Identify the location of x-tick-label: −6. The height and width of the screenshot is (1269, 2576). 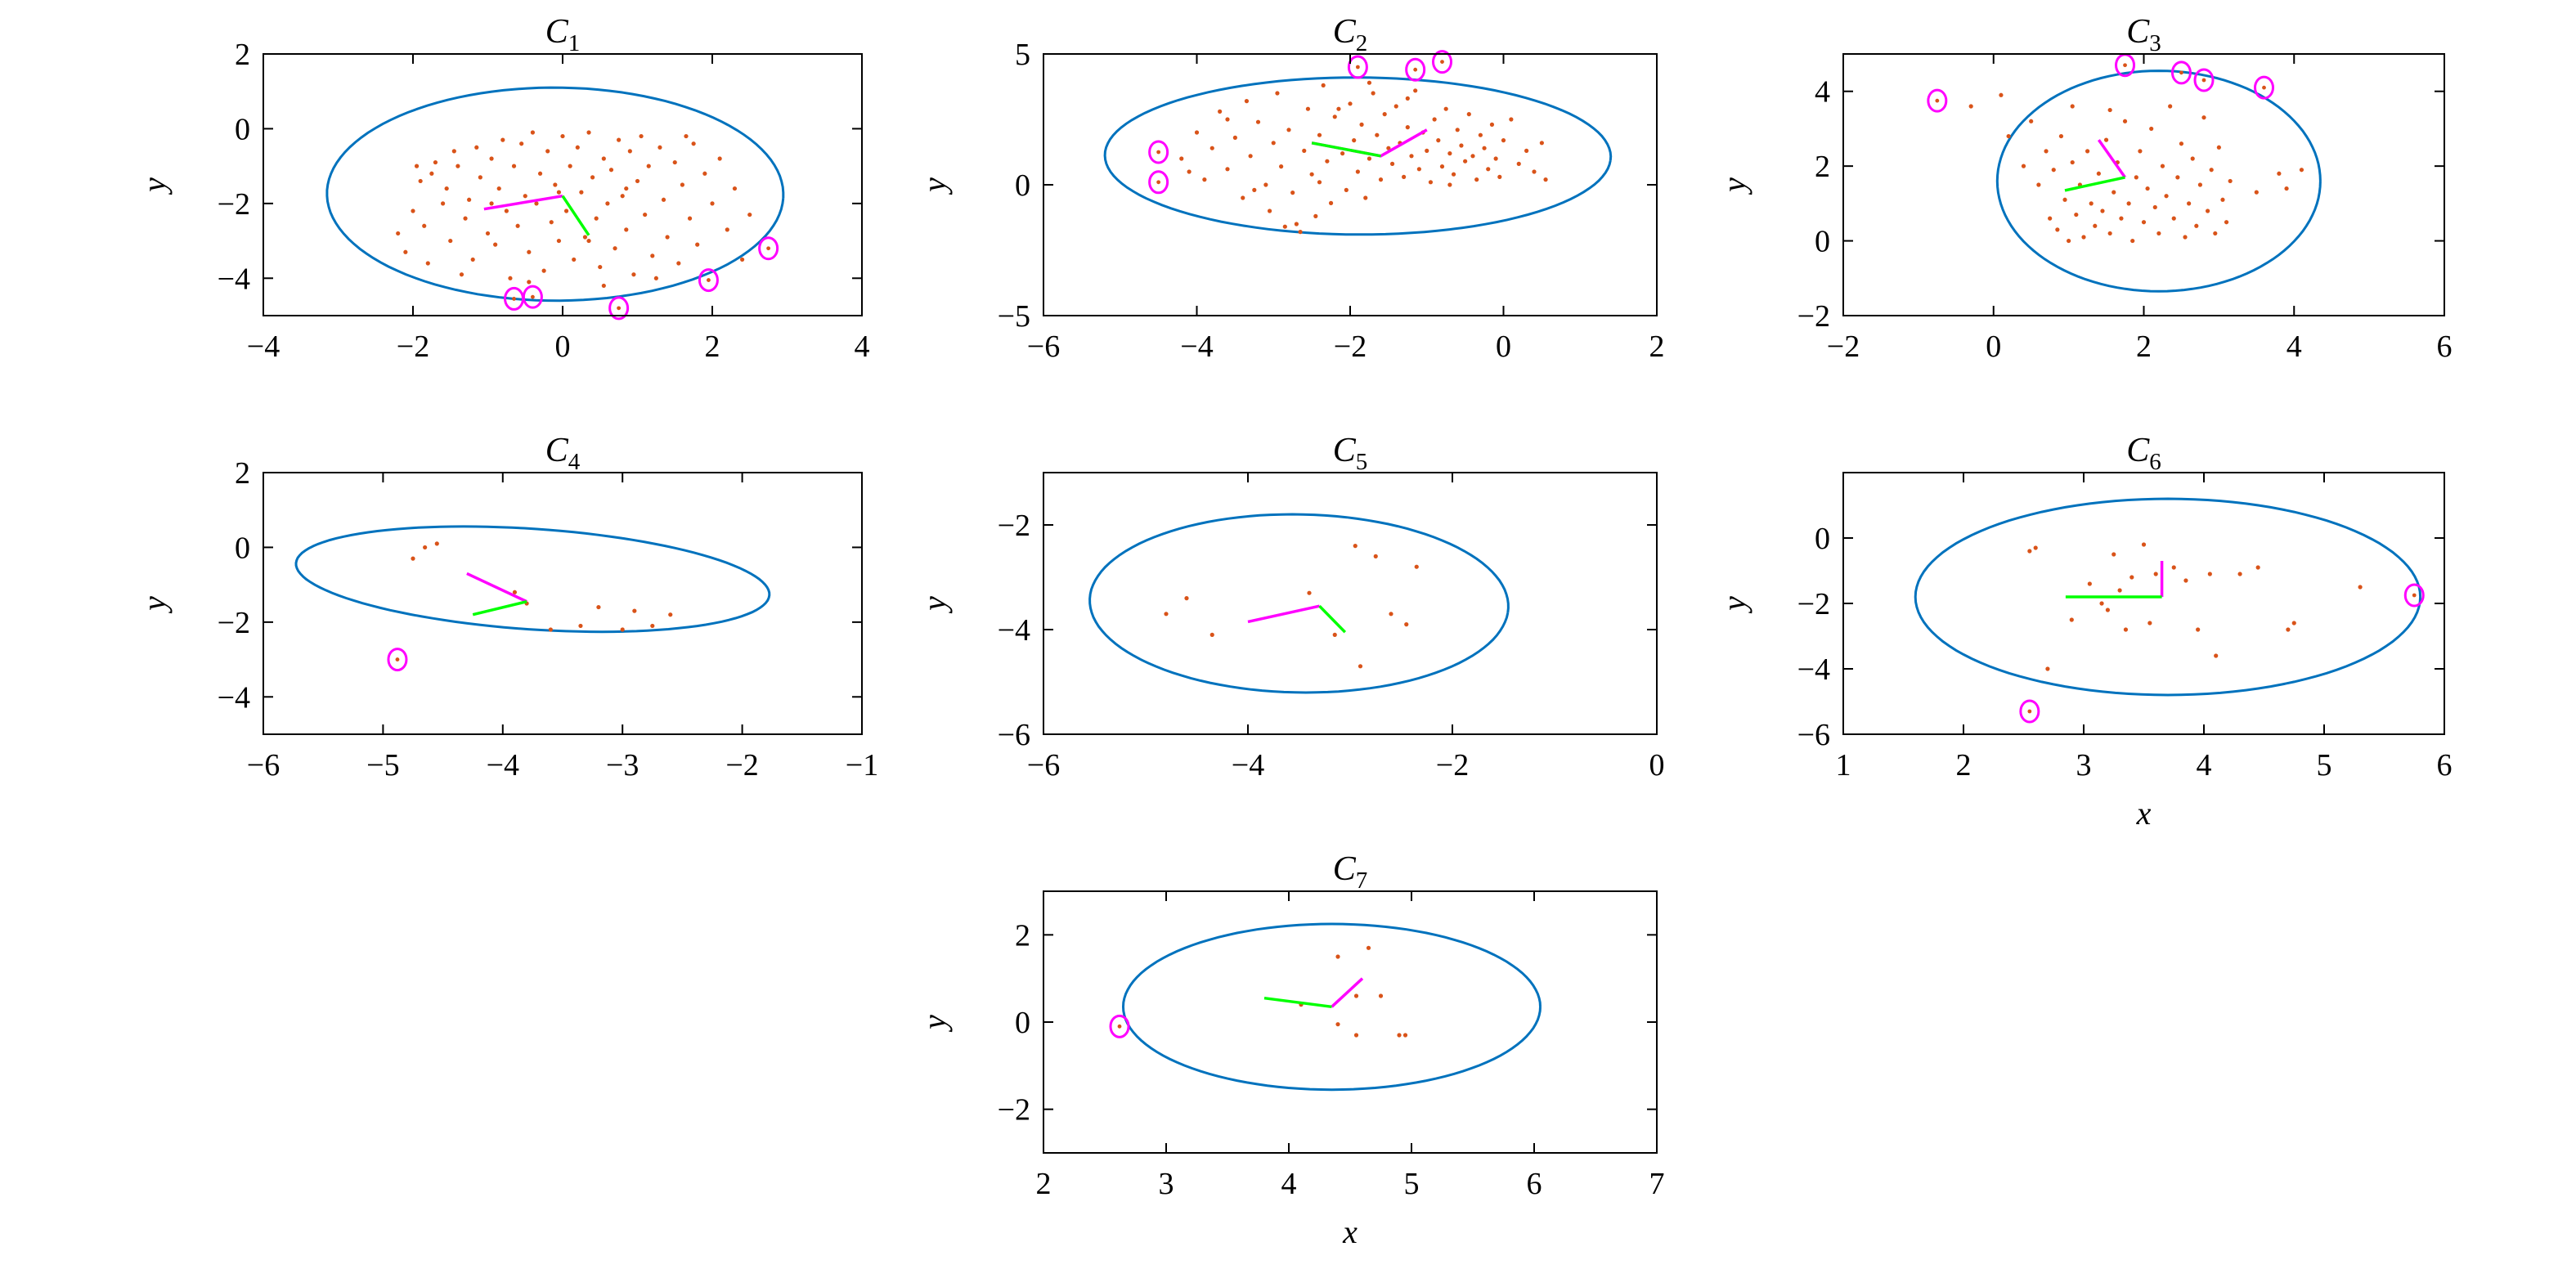
(264, 765).